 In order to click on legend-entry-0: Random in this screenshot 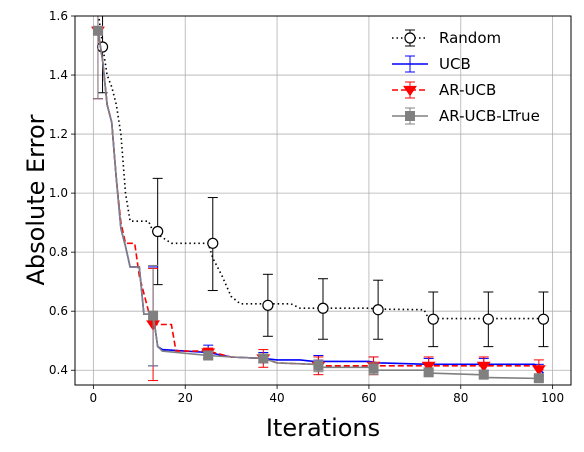, I will do `click(446, 38)`.